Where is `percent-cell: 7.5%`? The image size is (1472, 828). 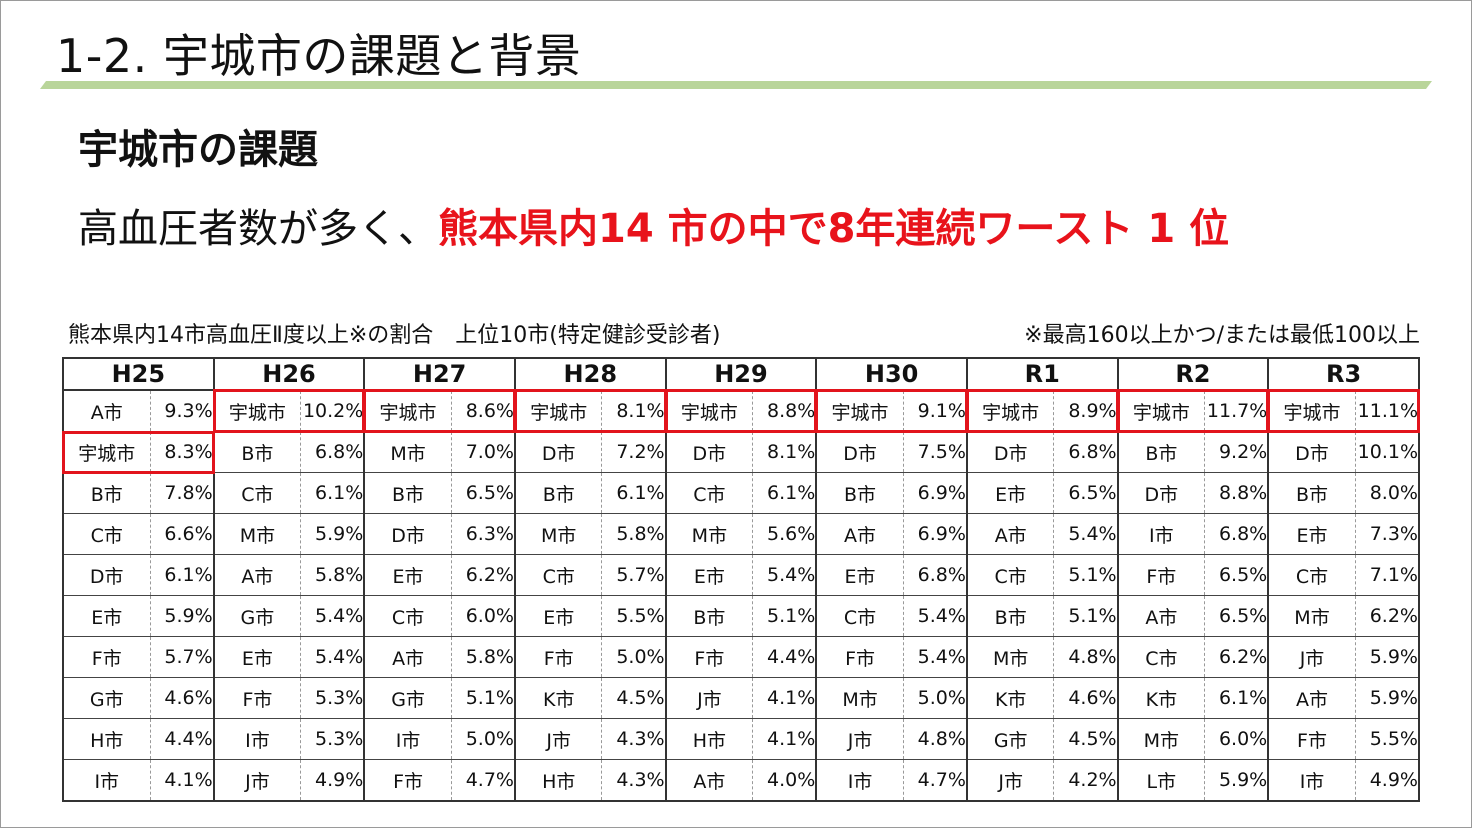 percent-cell: 7.5% is located at coordinates (935, 452).